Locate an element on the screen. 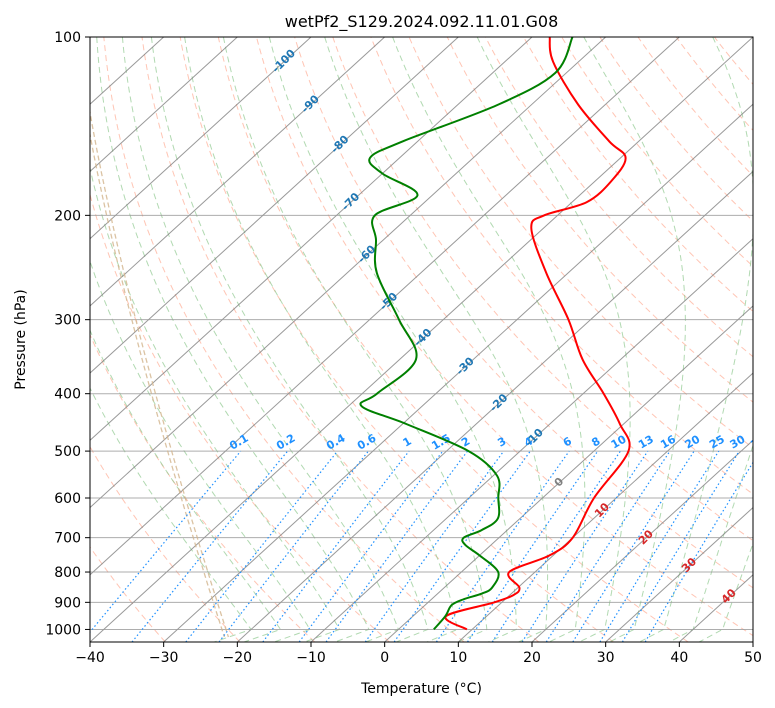  y-tick-label: 800 is located at coordinates (67, 573).